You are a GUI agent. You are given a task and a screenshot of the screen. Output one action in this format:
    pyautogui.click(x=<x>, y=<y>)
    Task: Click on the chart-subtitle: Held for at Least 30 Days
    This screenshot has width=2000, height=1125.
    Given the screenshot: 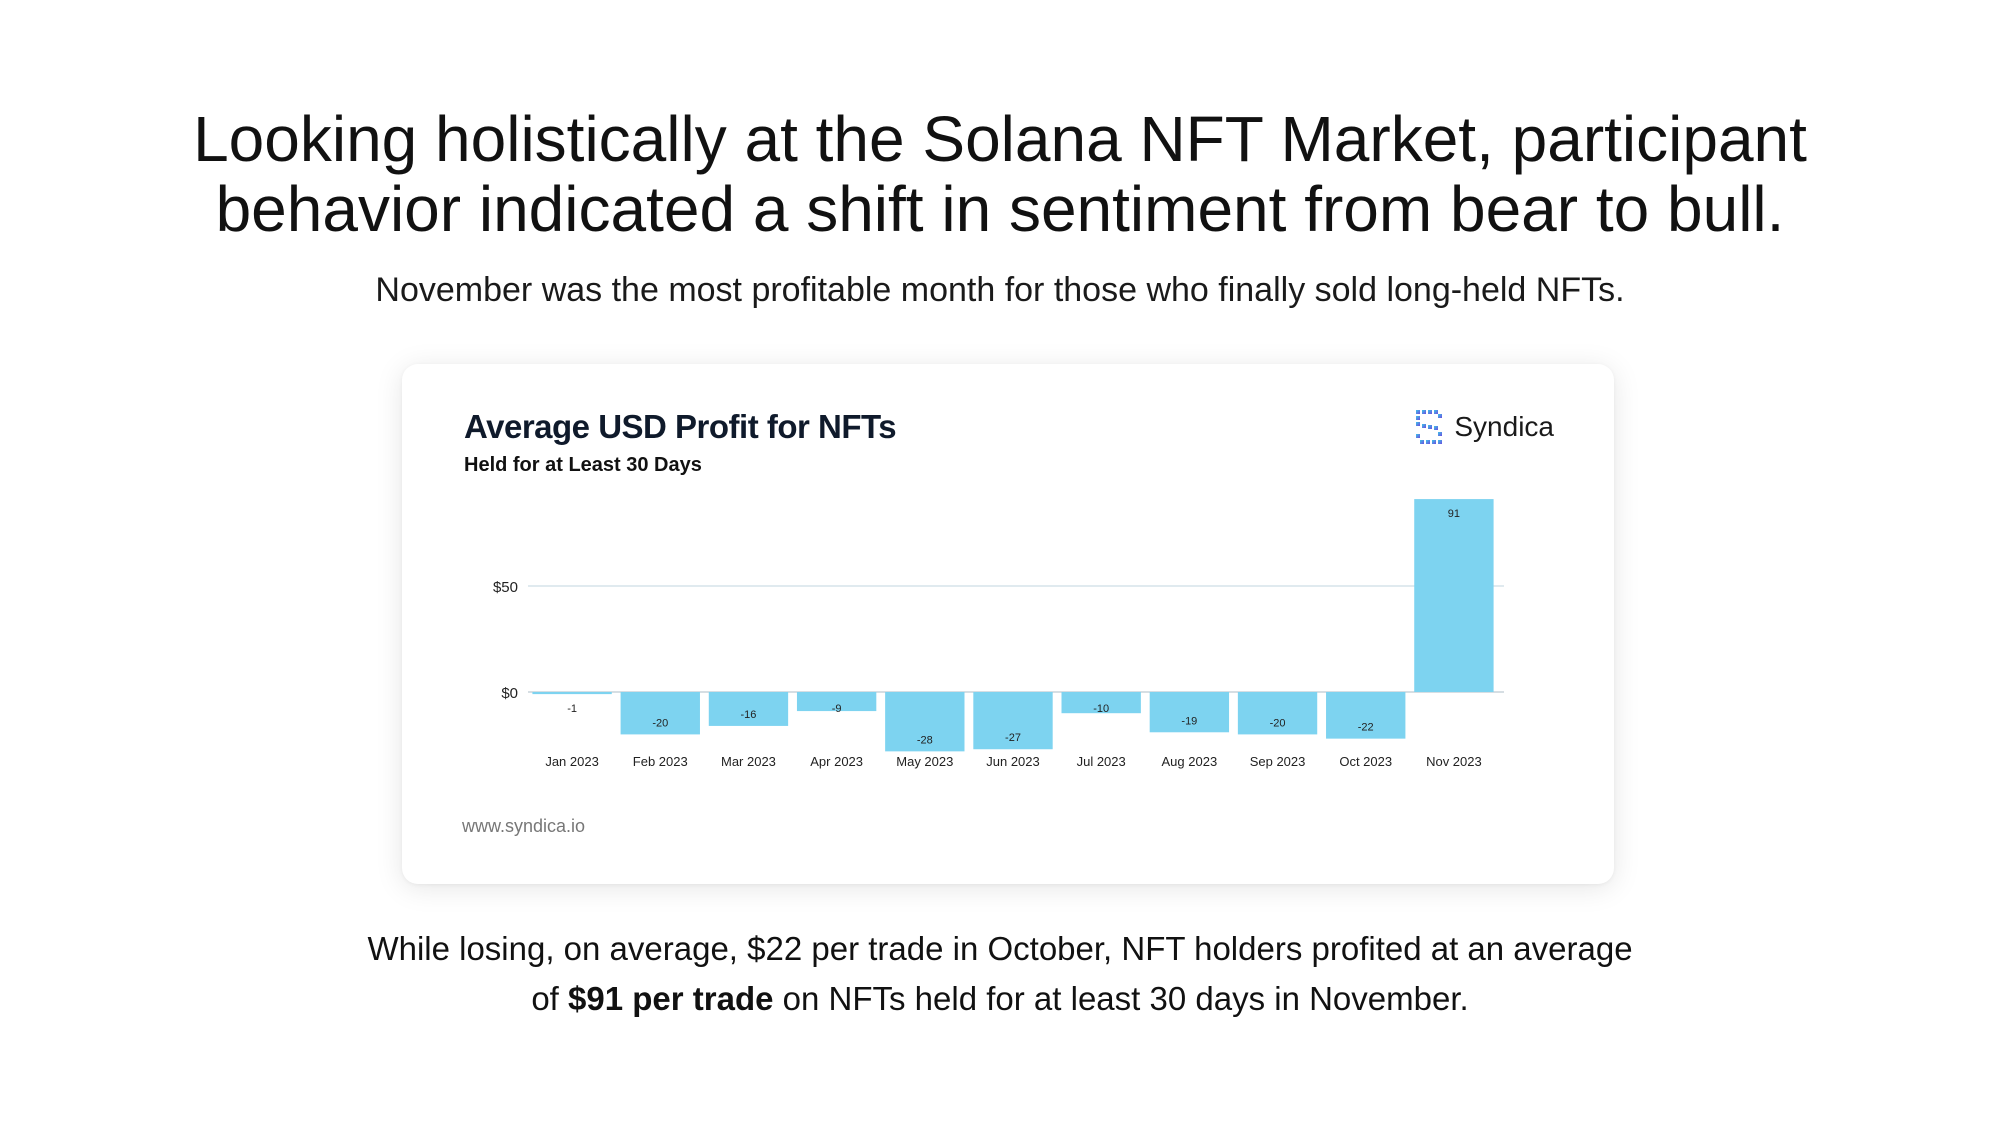 What is the action you would take?
    pyautogui.click(x=583, y=465)
    